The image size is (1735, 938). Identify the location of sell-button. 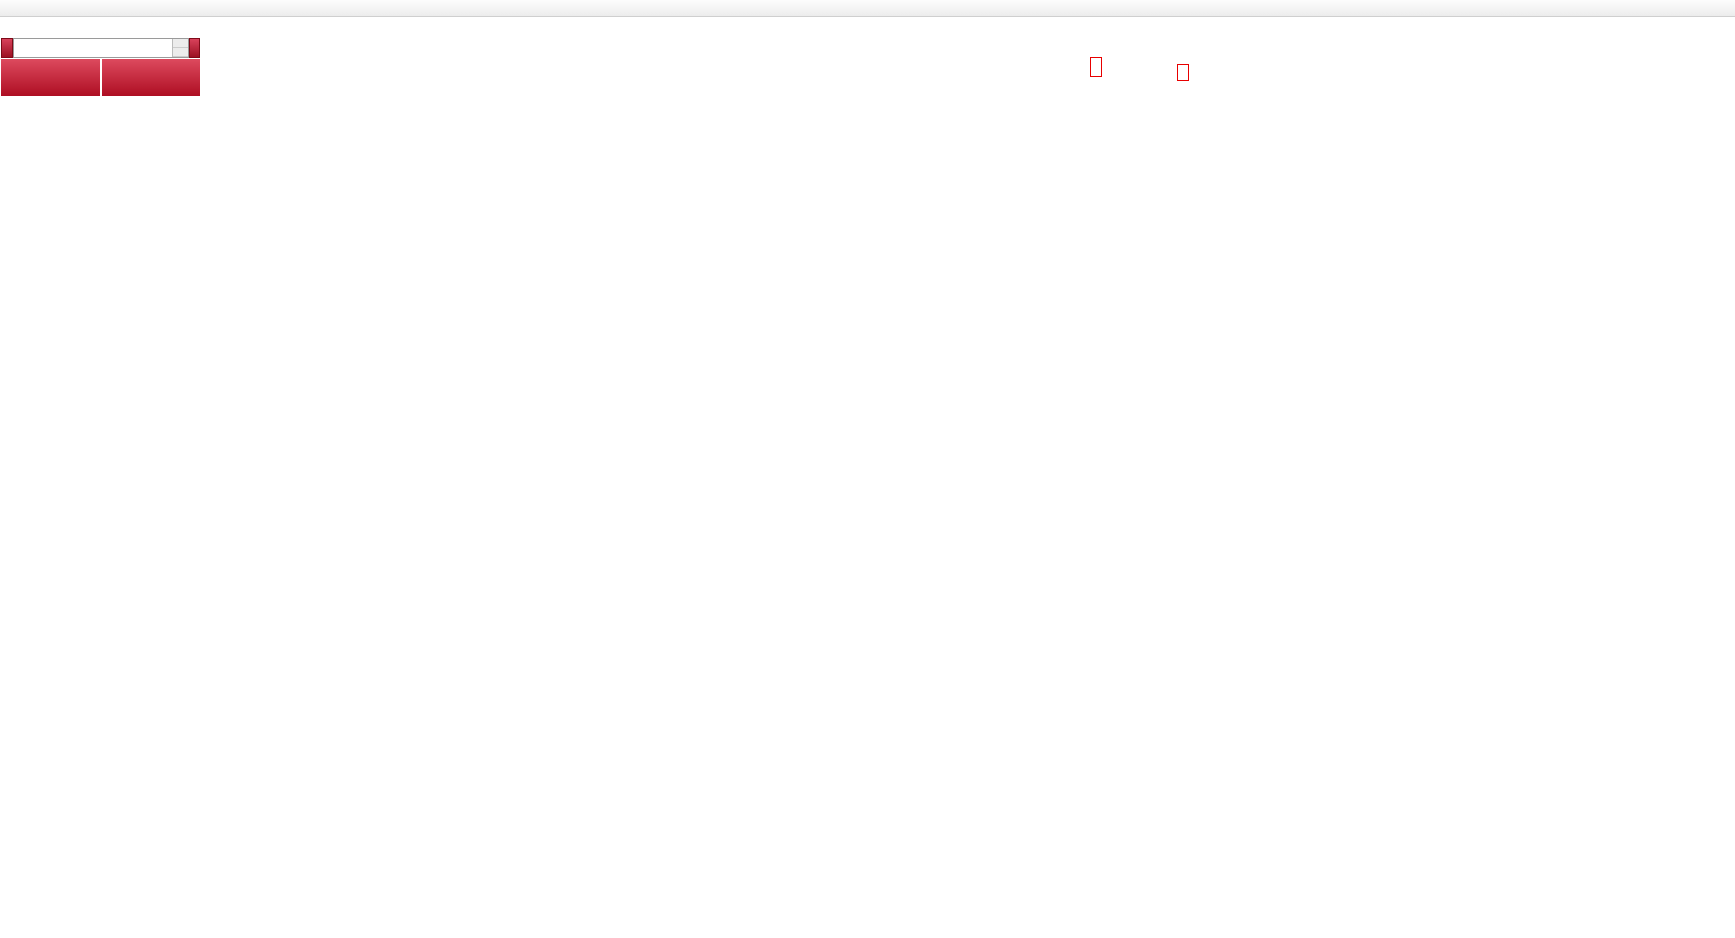
(7, 48).